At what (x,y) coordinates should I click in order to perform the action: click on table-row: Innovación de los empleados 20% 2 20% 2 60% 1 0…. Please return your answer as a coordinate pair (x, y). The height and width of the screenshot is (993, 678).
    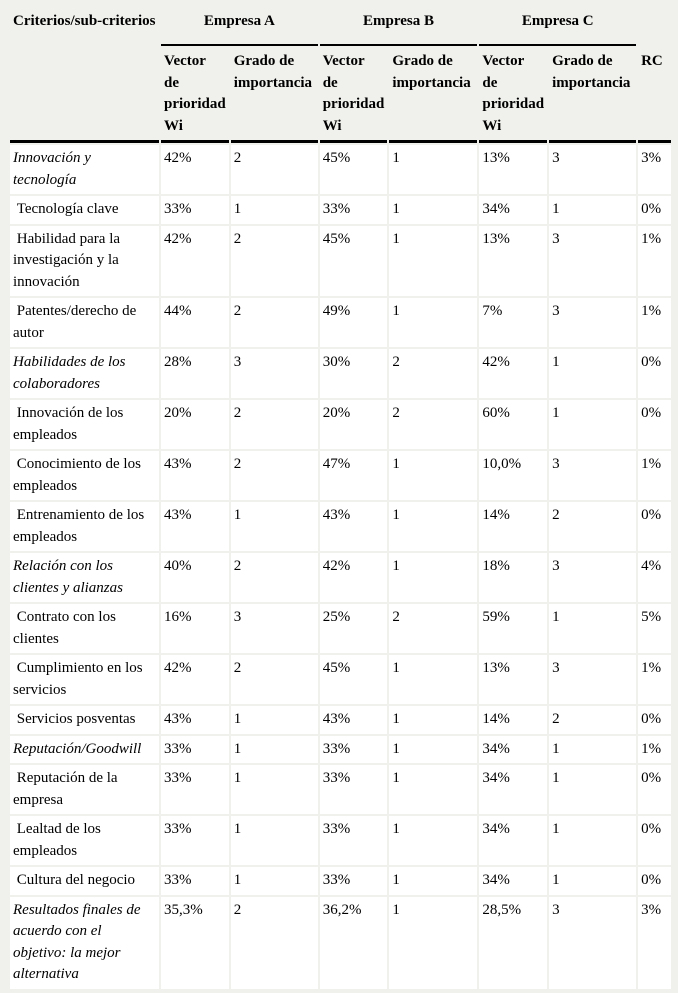
    Looking at the image, I should click on (341, 424).